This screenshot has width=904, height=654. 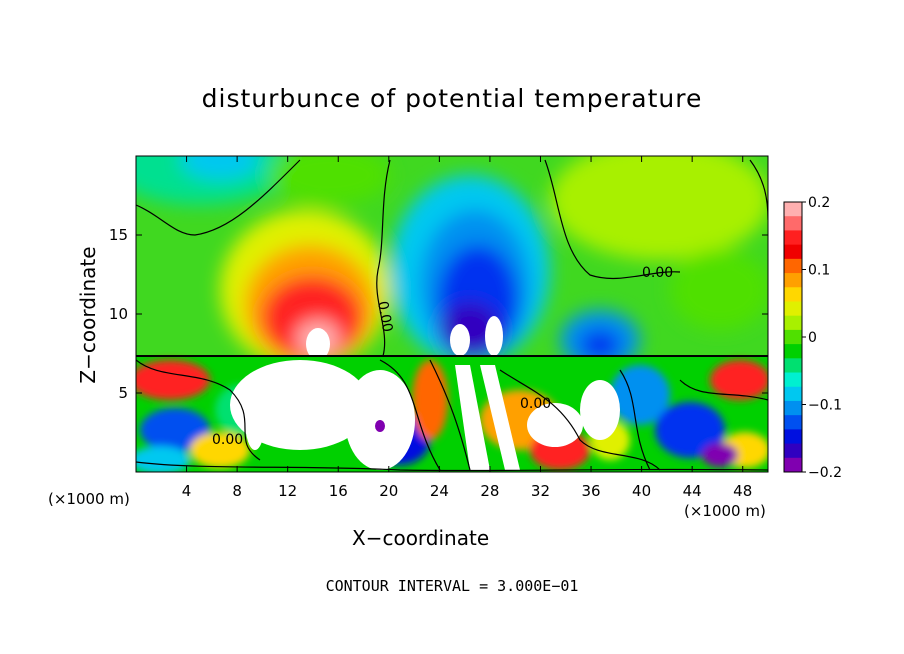 What do you see at coordinates (338, 491) in the screenshot?
I see `x-tick-label: 16` at bounding box center [338, 491].